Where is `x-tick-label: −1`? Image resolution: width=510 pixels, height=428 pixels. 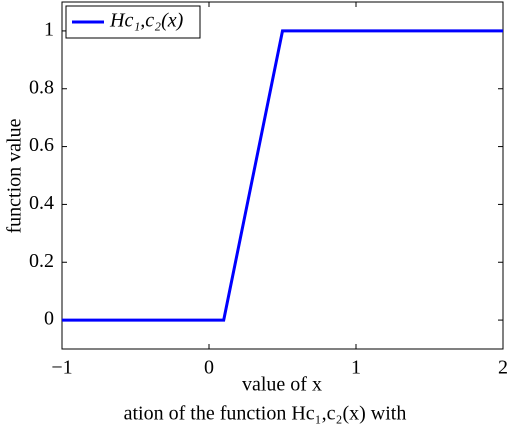
x-tick-label: −1 is located at coordinates (61, 368).